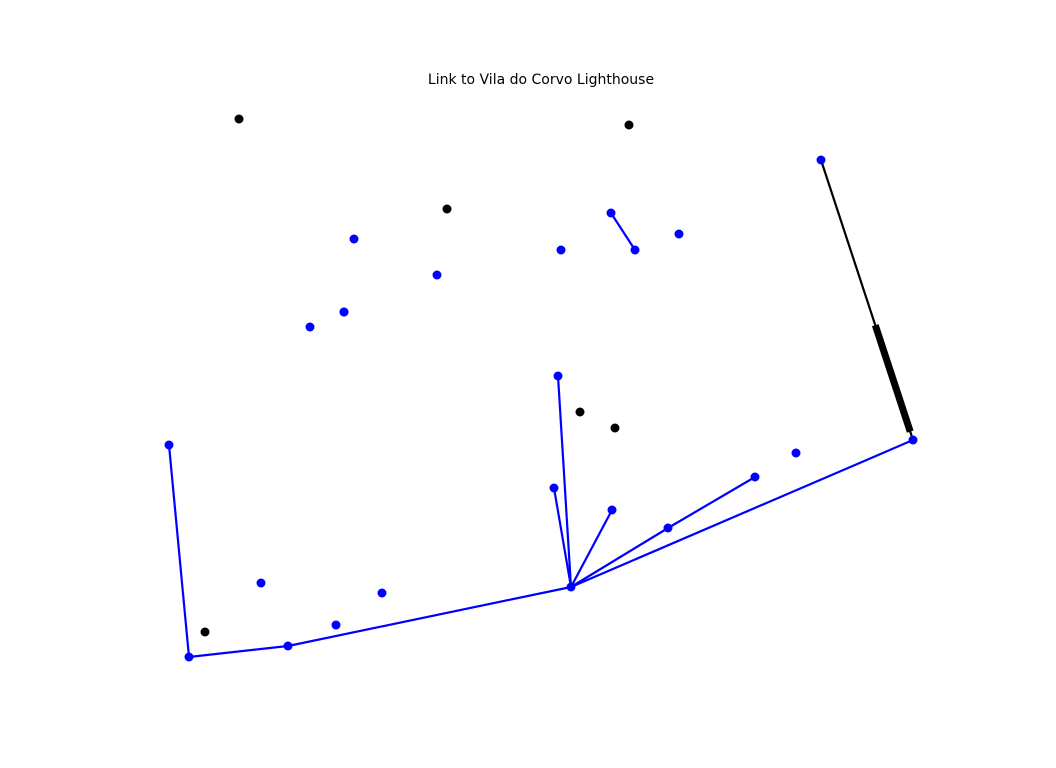 The height and width of the screenshot is (768, 1056). I want to click on highlight-link-bold-segment, so click(892, 378).